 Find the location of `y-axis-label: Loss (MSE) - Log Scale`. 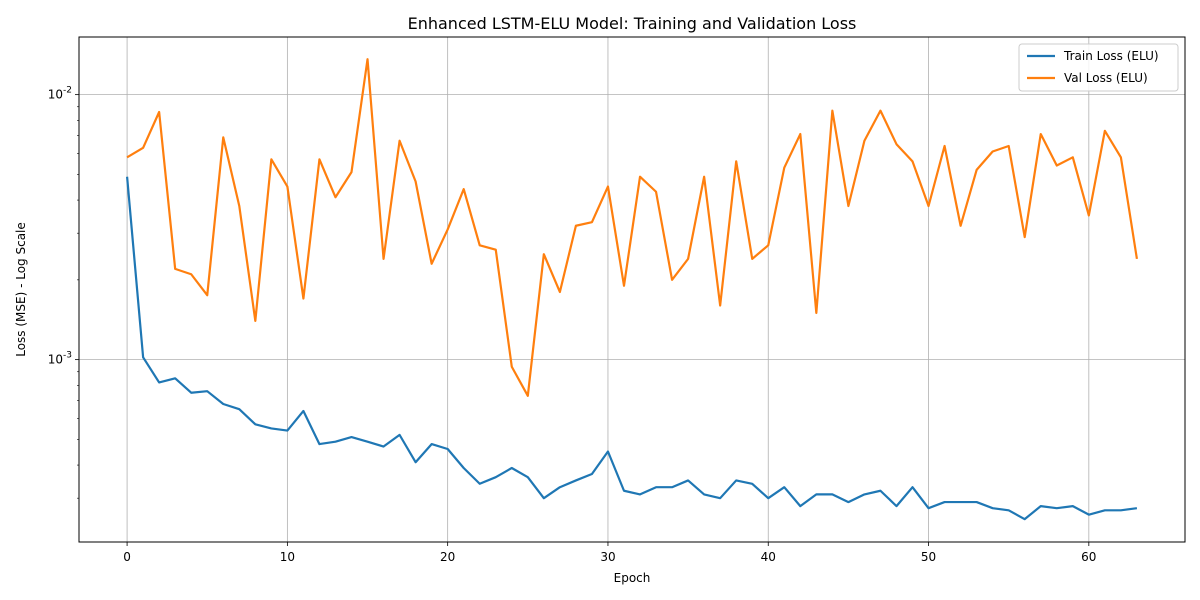

y-axis-label: Loss (MSE) - Log Scale is located at coordinates (21, 289).